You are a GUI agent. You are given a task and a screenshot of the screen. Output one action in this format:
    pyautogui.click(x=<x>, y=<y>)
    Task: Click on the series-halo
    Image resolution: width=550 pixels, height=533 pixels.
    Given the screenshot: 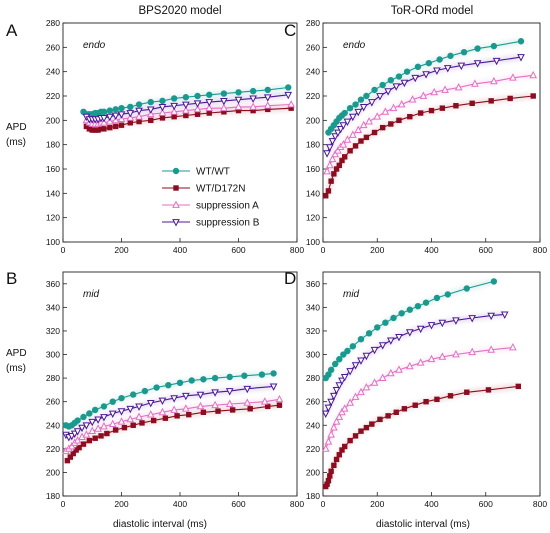 What is the action you would take?
    pyautogui.click(x=172, y=432)
    